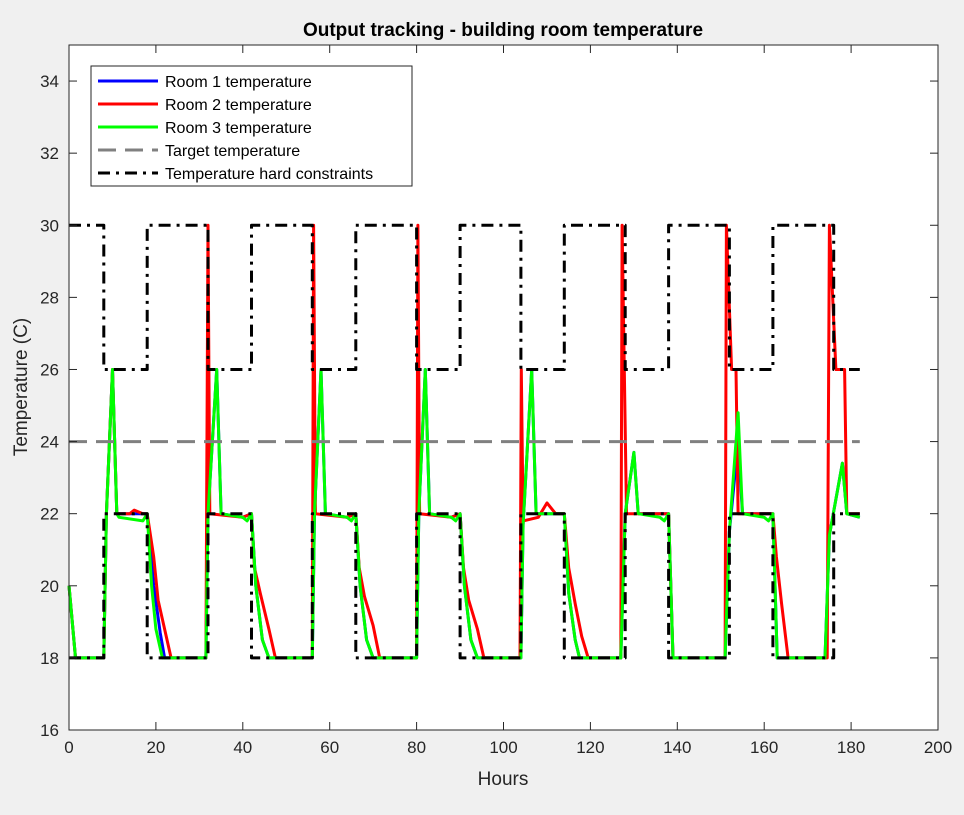  I want to click on x-tick-label: 40, so click(242, 747).